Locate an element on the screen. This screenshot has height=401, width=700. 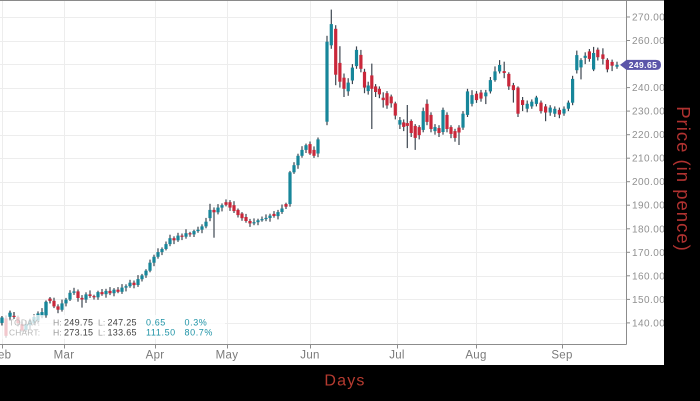
svg-text: 249.75 is located at coordinates (78, 323).